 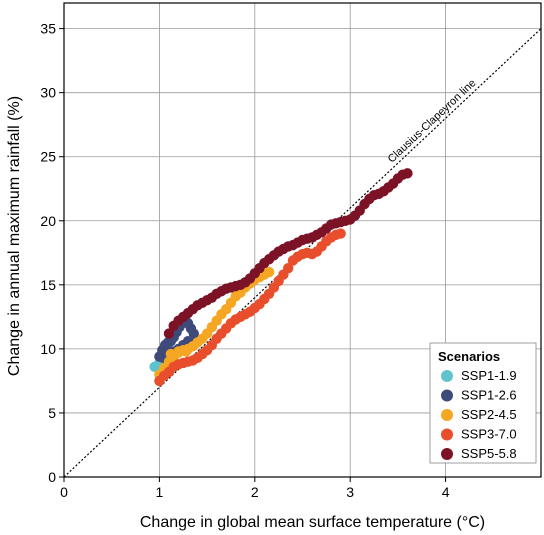 I want to click on y-tick-label-5: 25, so click(x=48, y=157).